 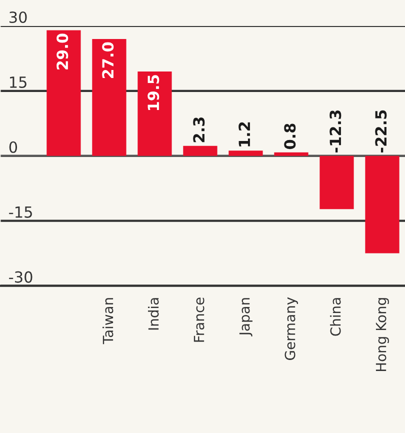 What do you see at coordinates (199, 129) in the screenshot?
I see `data-label: 2.3` at bounding box center [199, 129].